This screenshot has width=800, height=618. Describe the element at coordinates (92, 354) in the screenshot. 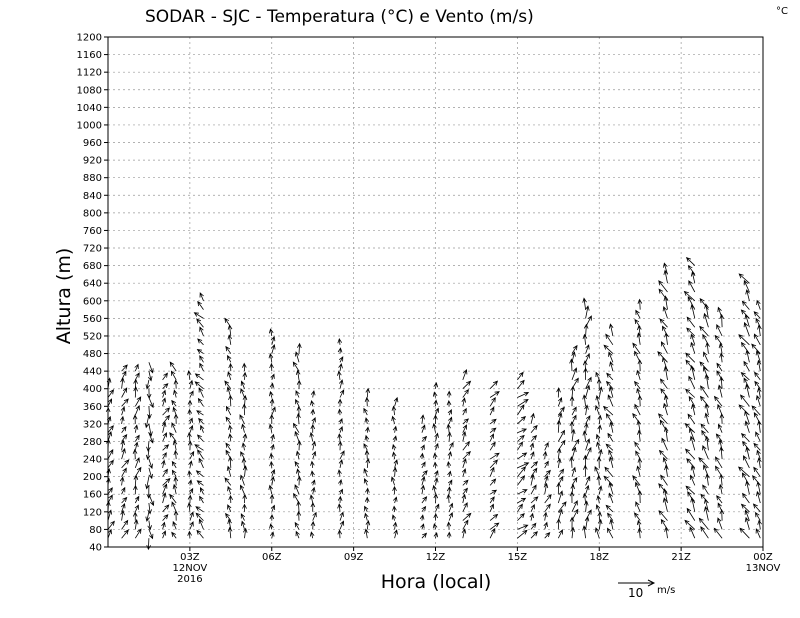

I see `y-tick-label: 480` at that location.